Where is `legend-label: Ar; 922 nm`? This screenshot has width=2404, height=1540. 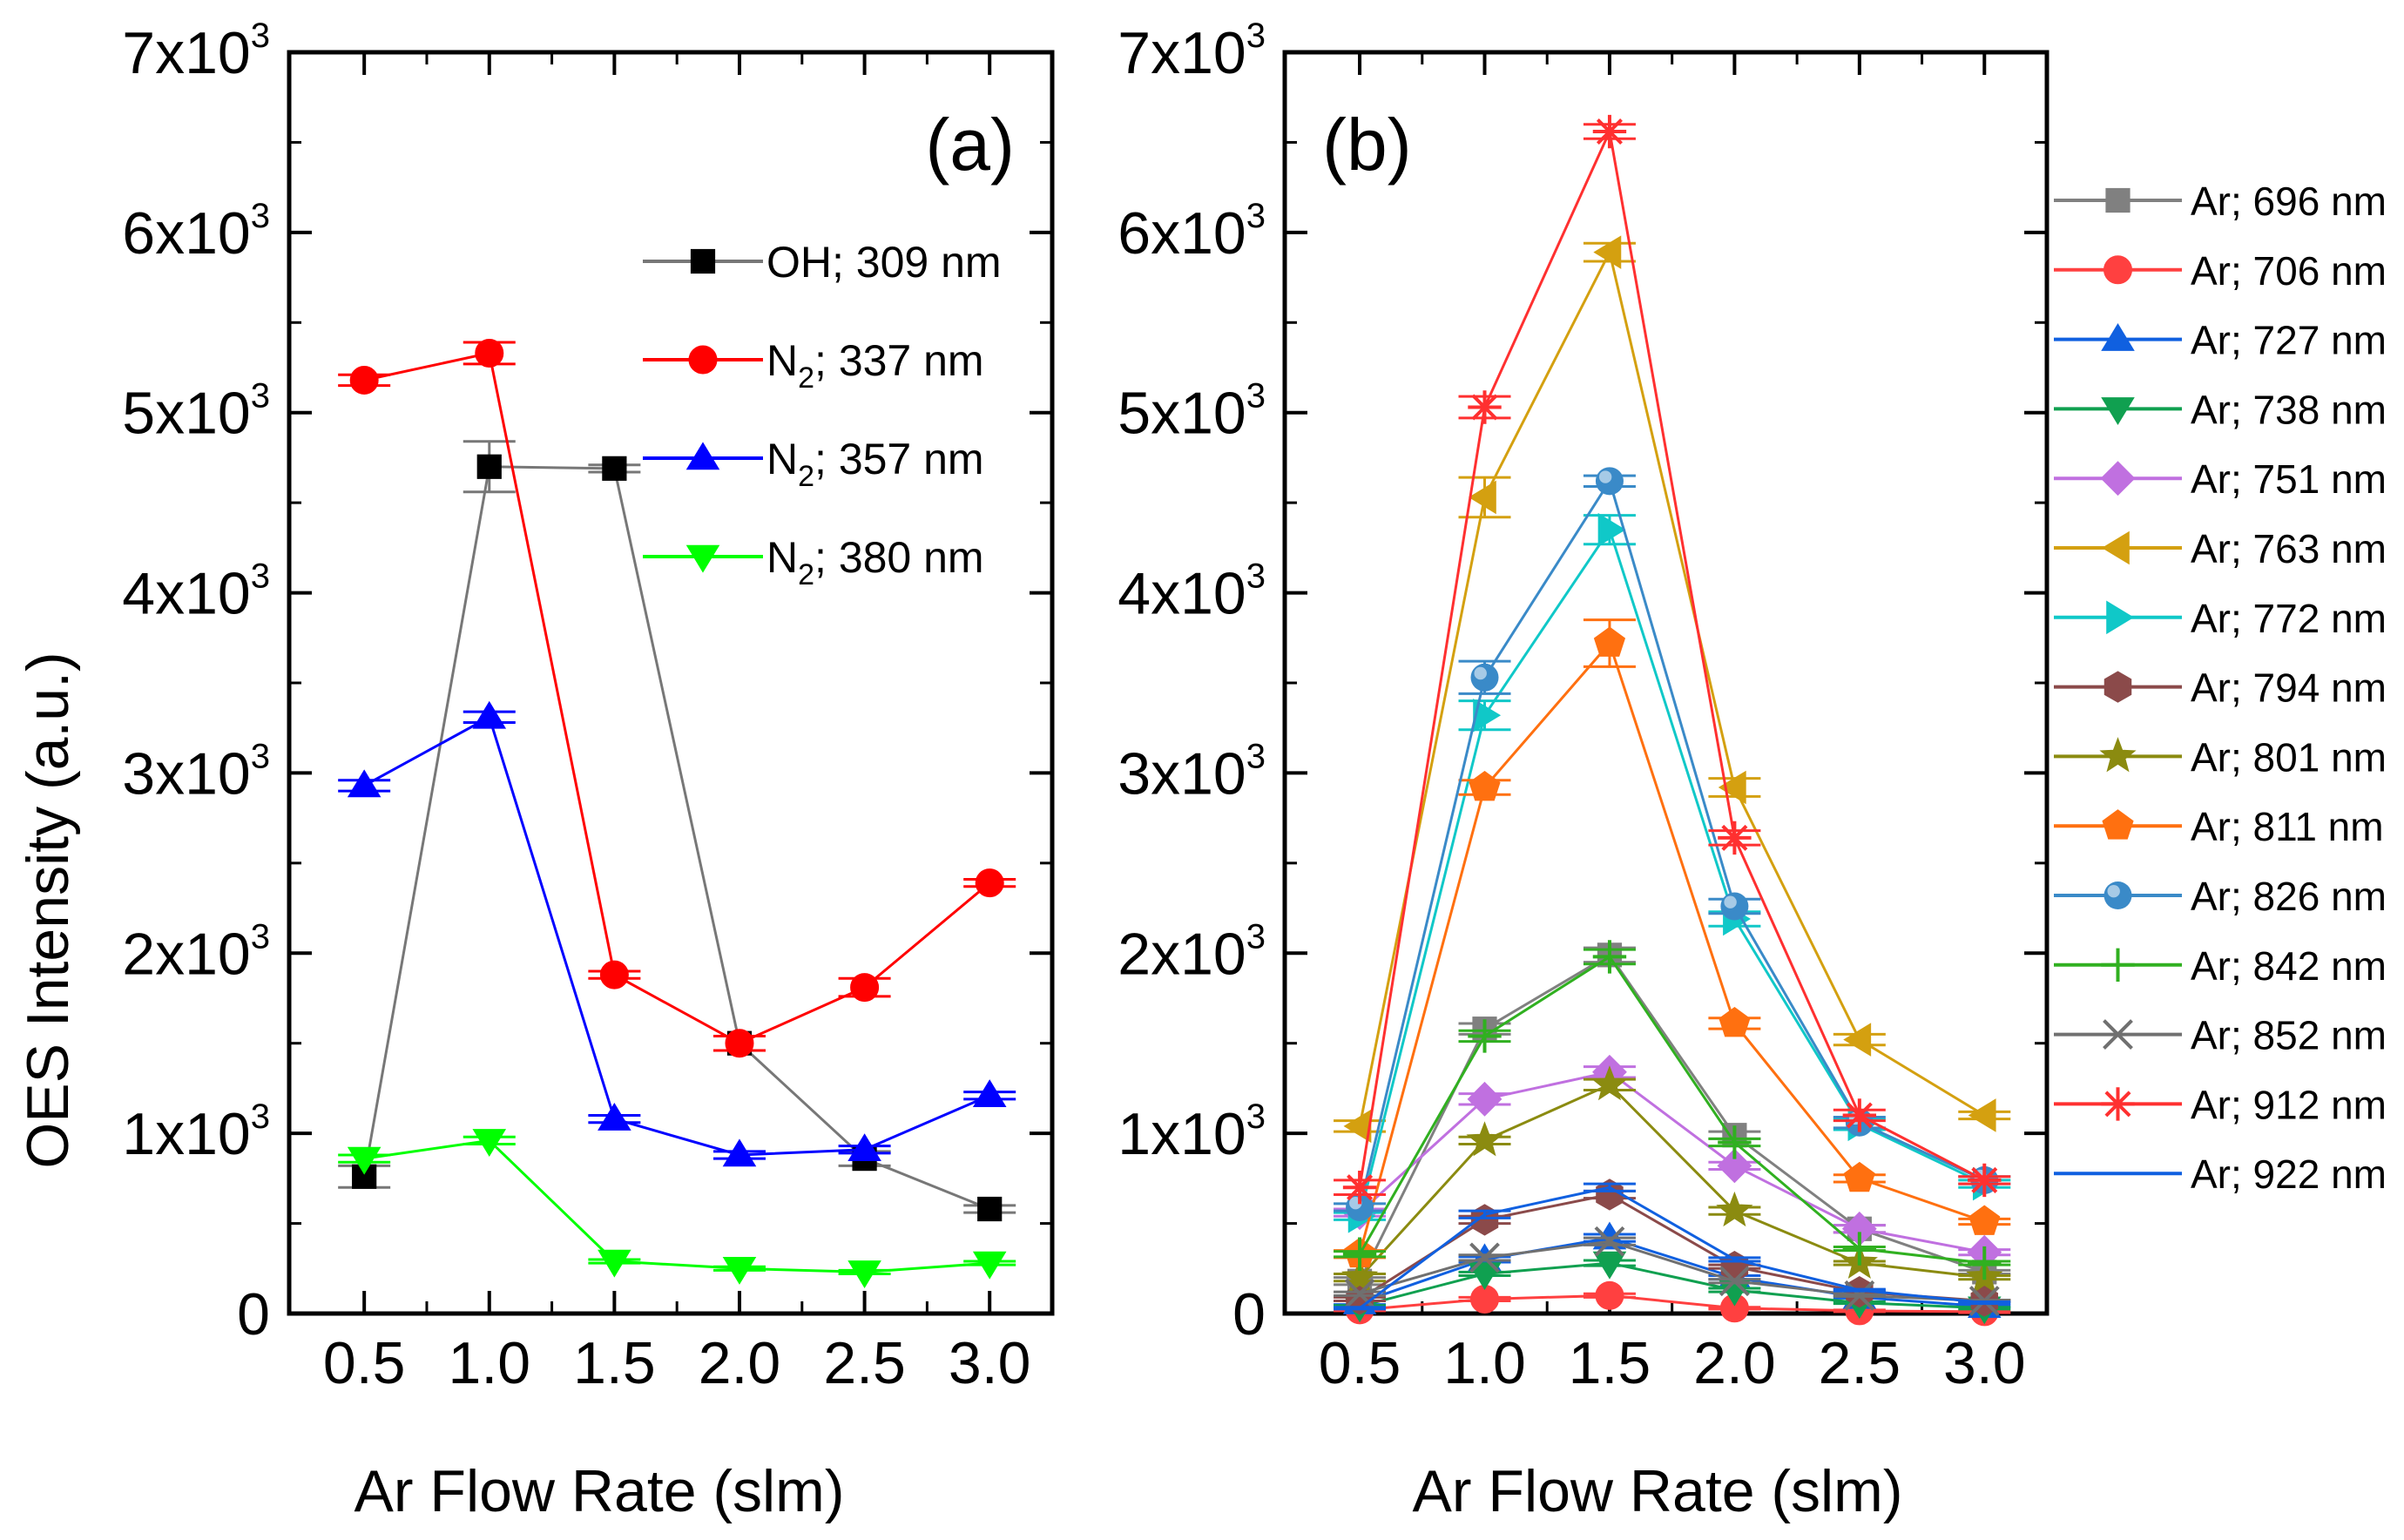 legend-label: Ar; 922 nm is located at coordinates (2289, 1174).